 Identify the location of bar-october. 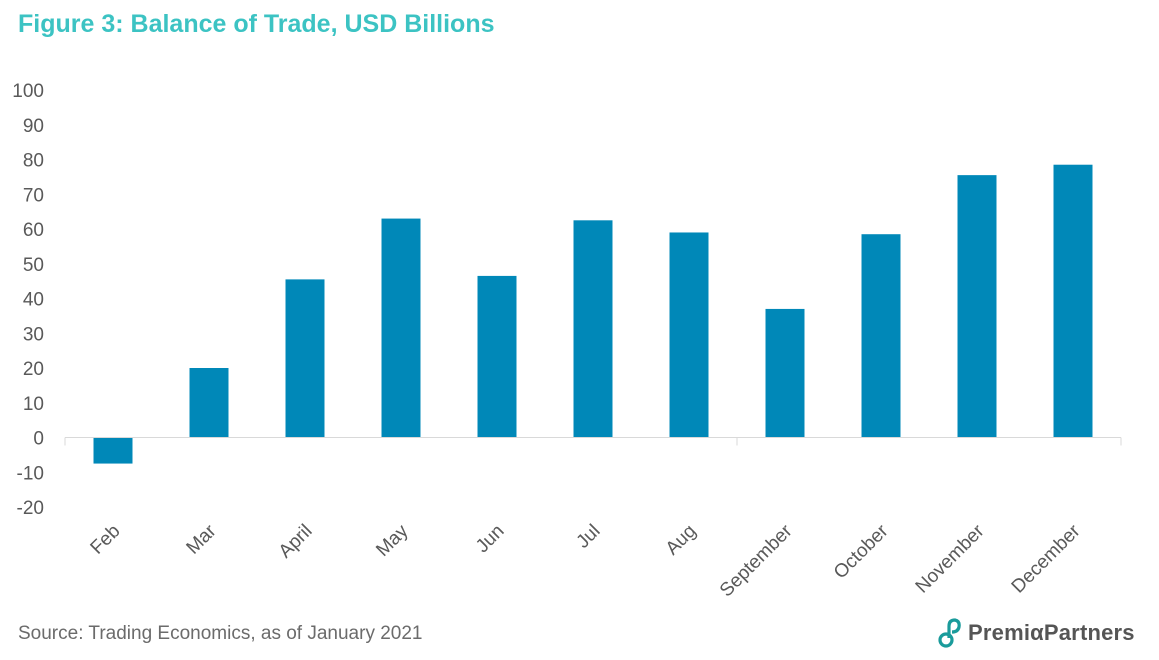
(881, 336).